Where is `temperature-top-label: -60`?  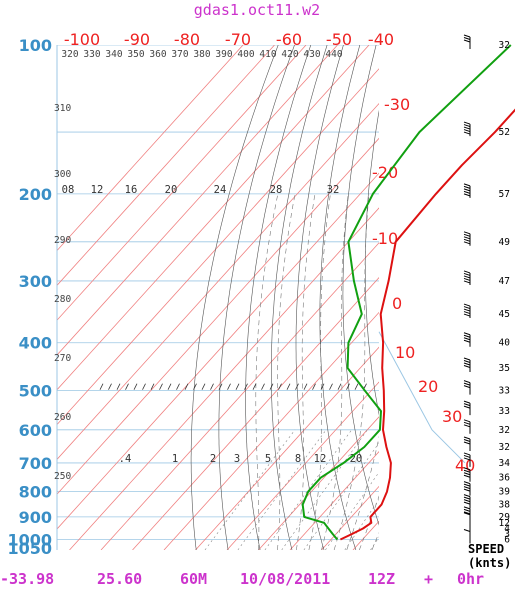 temperature-top-label: -60 is located at coordinates (289, 39).